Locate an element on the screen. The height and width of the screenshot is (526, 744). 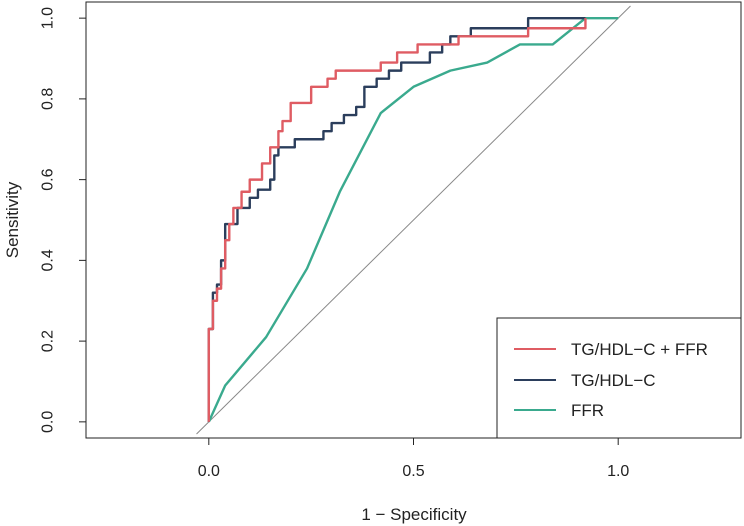
legend-box is located at coordinates (619, 378).